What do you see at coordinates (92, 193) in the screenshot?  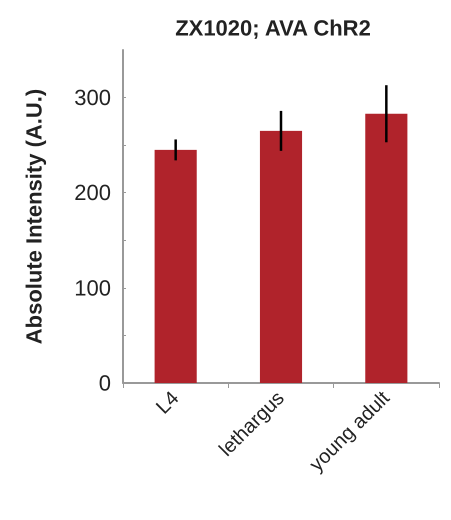 I see `y-tick-label: 200` at bounding box center [92, 193].